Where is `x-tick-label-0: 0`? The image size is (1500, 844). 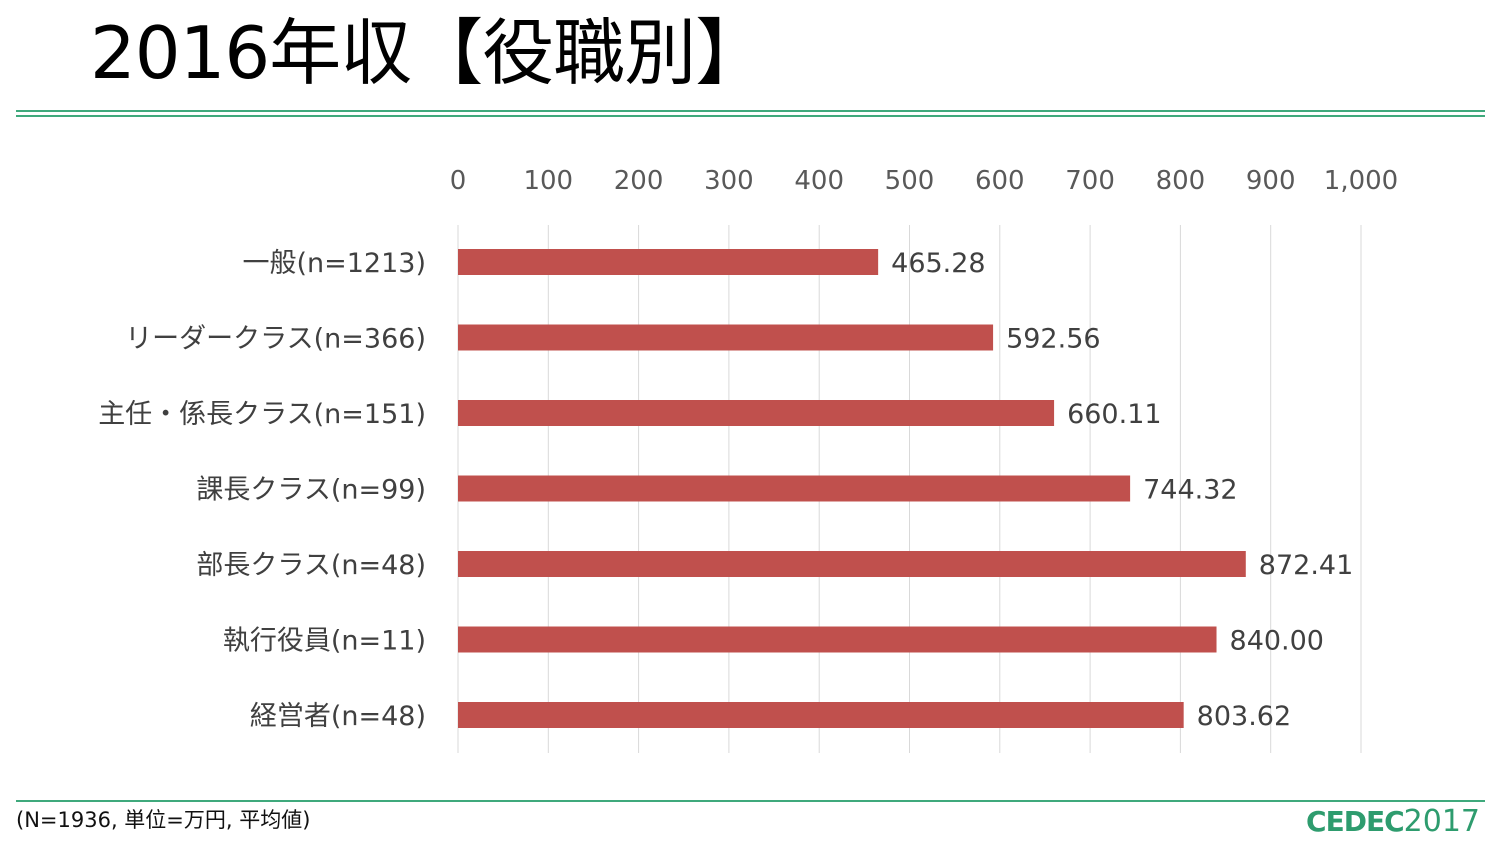
x-tick-label-0: 0 is located at coordinates (458, 181).